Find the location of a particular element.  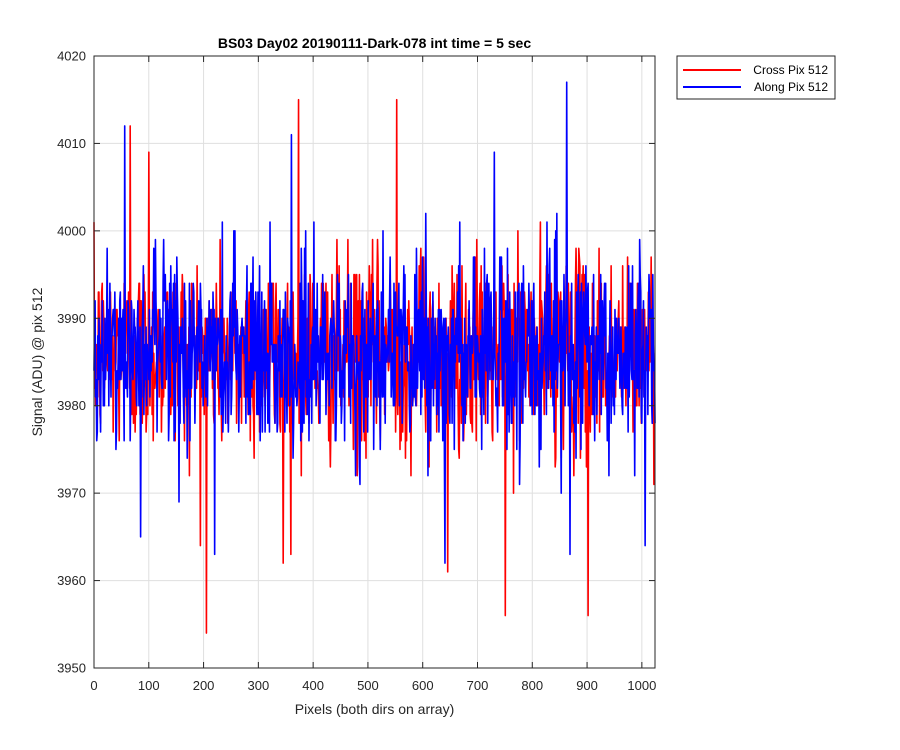

legend-box is located at coordinates (756, 77).